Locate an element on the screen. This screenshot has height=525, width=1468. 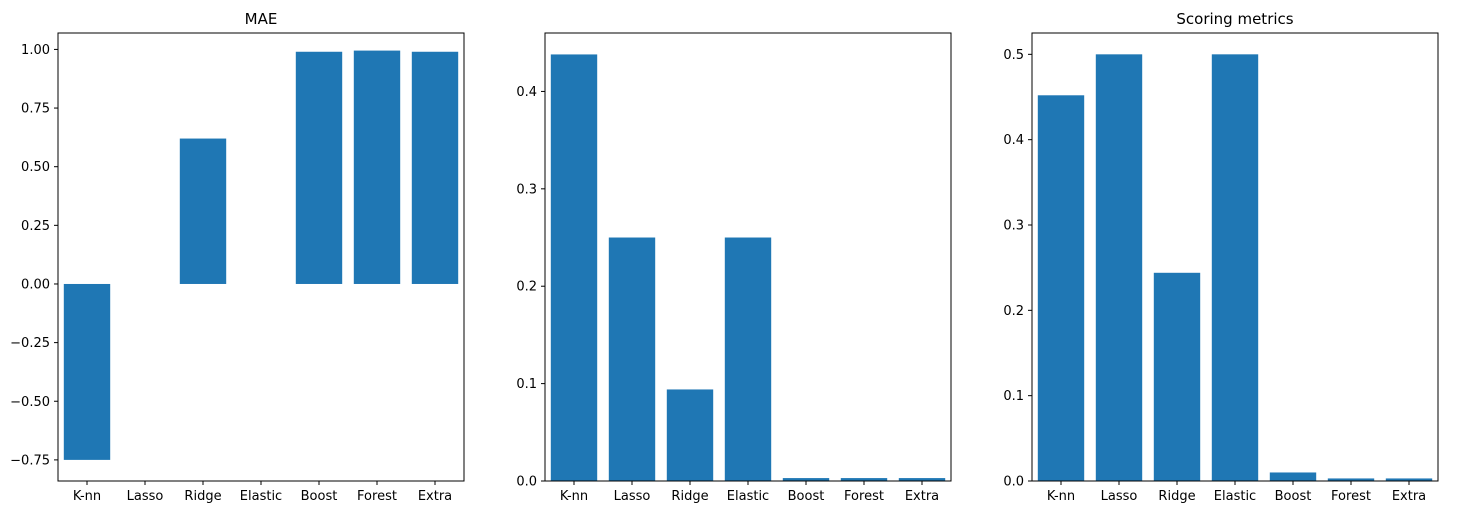
y-tick-label: 0.5 is located at coordinates (1013, 55).